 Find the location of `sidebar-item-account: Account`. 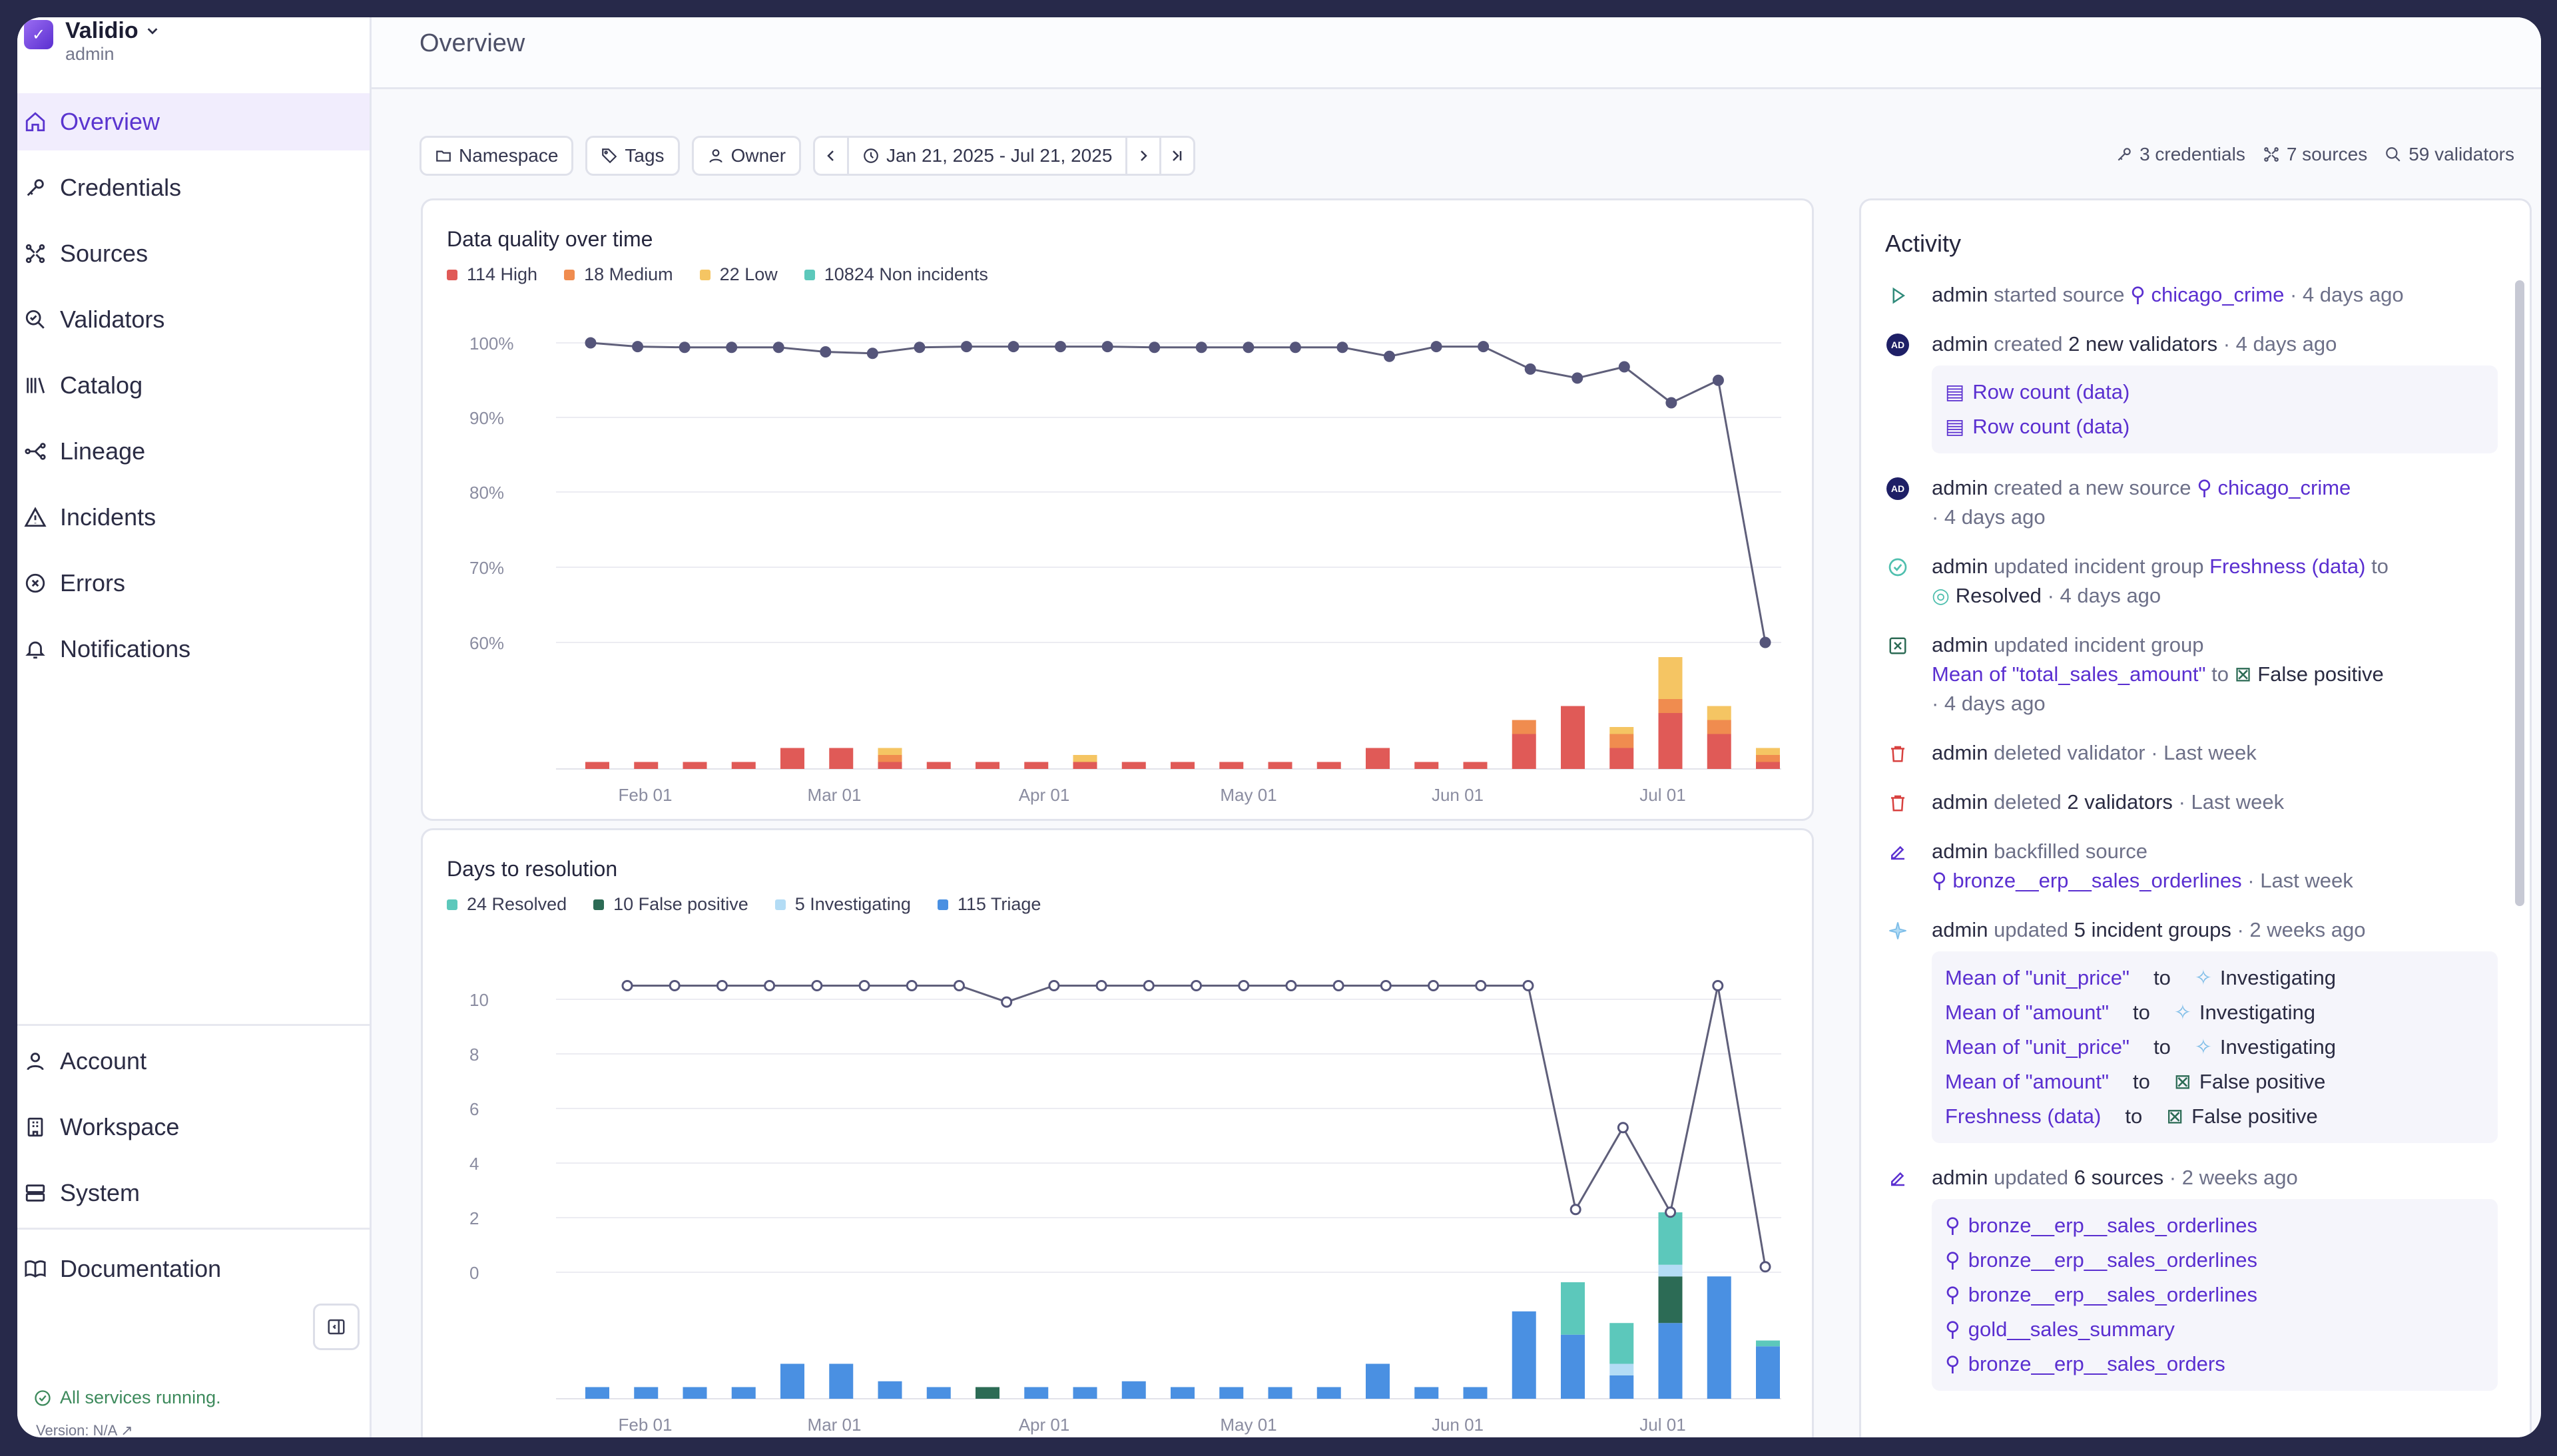

sidebar-item-account: Account is located at coordinates (194, 1061).